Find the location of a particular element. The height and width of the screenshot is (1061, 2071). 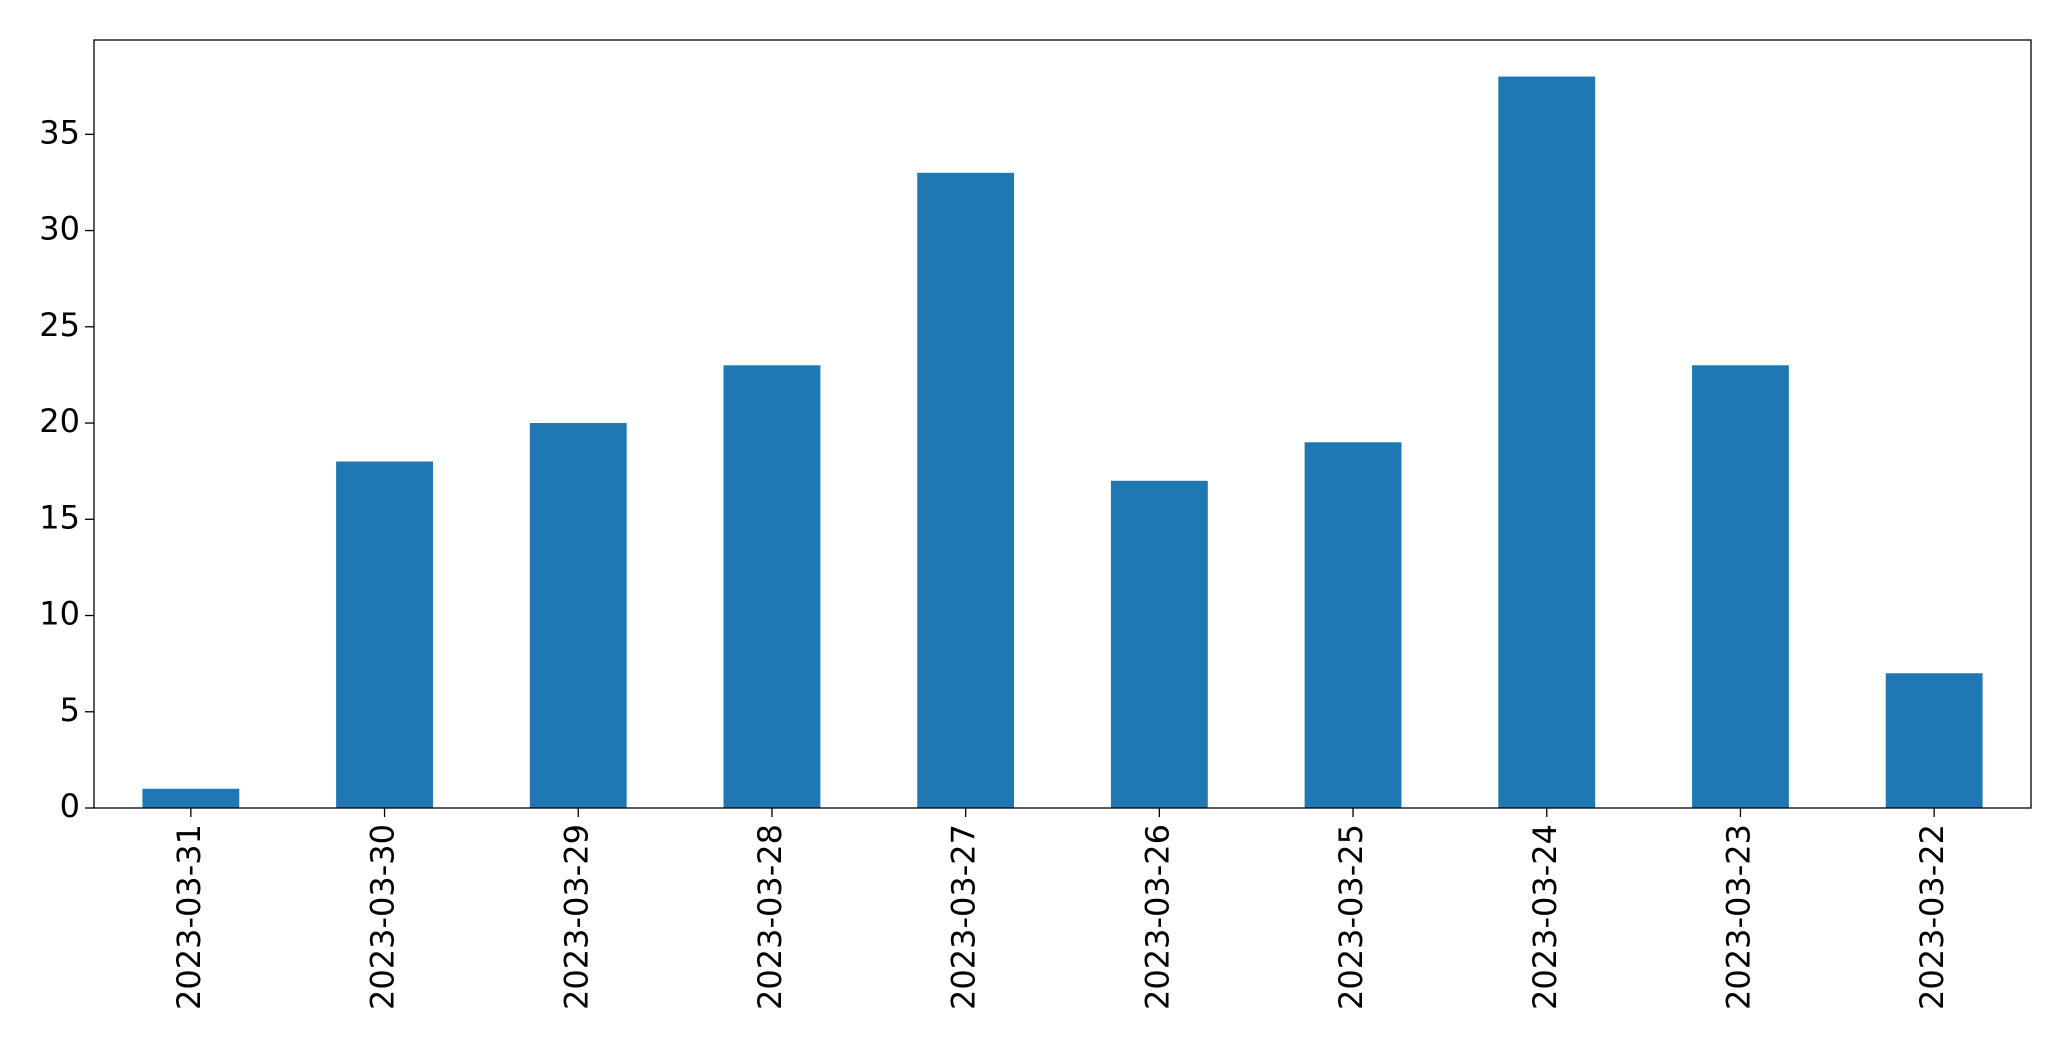

x-tick-label: 2023-03-30 is located at coordinates (383, 917).